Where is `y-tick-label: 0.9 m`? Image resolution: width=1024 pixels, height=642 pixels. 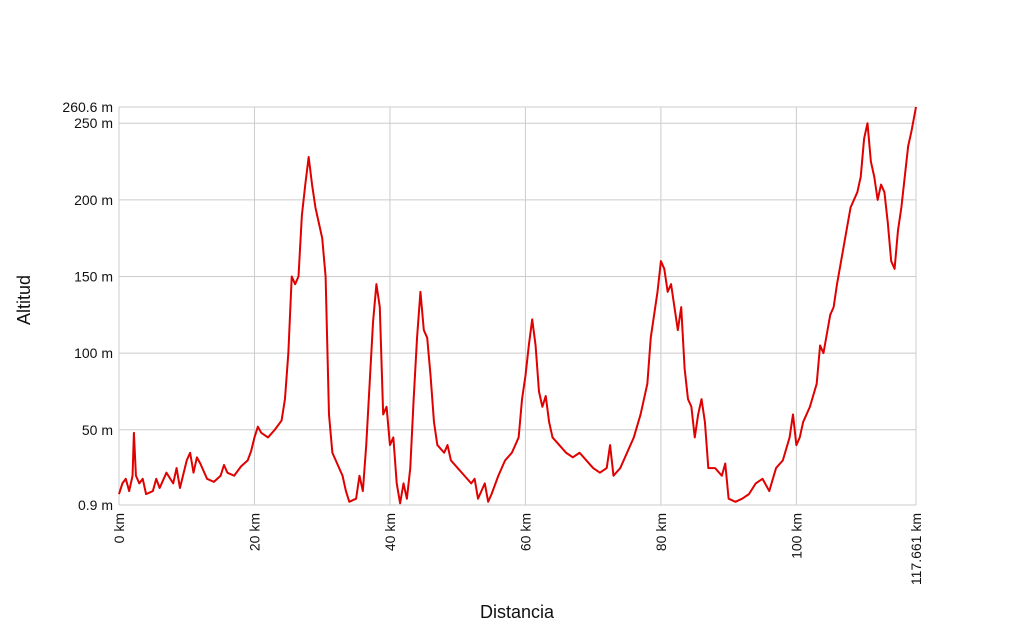
y-tick-label: 0.9 m is located at coordinates (95, 505).